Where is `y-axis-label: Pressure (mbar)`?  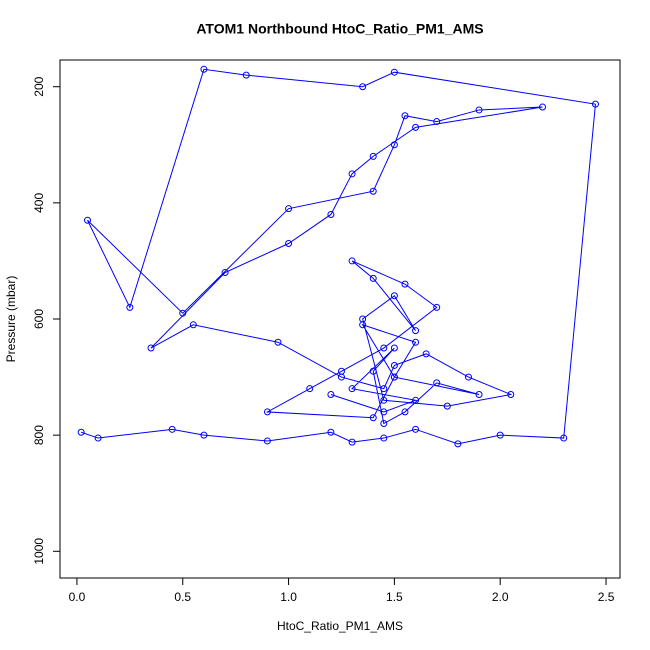
y-axis-label: Pressure (mbar) is located at coordinates (11, 319).